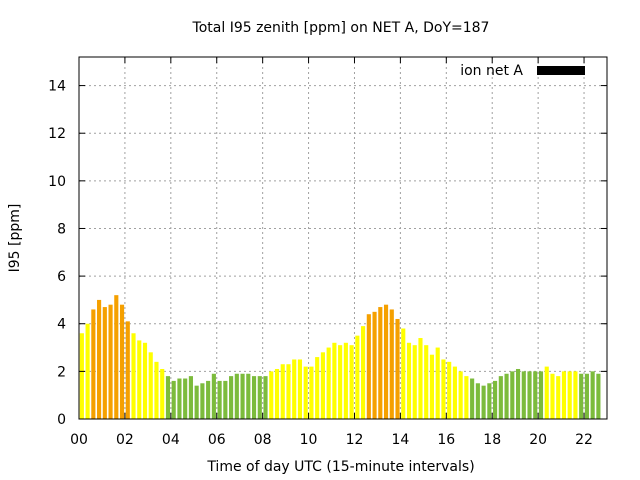 This screenshot has height=480, width=640. I want to click on y-axis-label: I95 [ppm], so click(15, 238).